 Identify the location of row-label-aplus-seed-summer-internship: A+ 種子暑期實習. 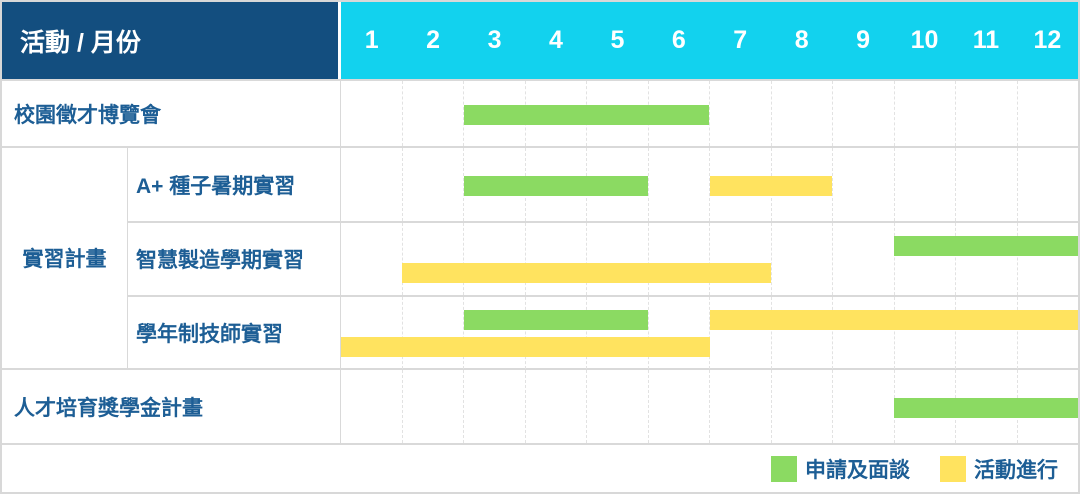
(234, 184).